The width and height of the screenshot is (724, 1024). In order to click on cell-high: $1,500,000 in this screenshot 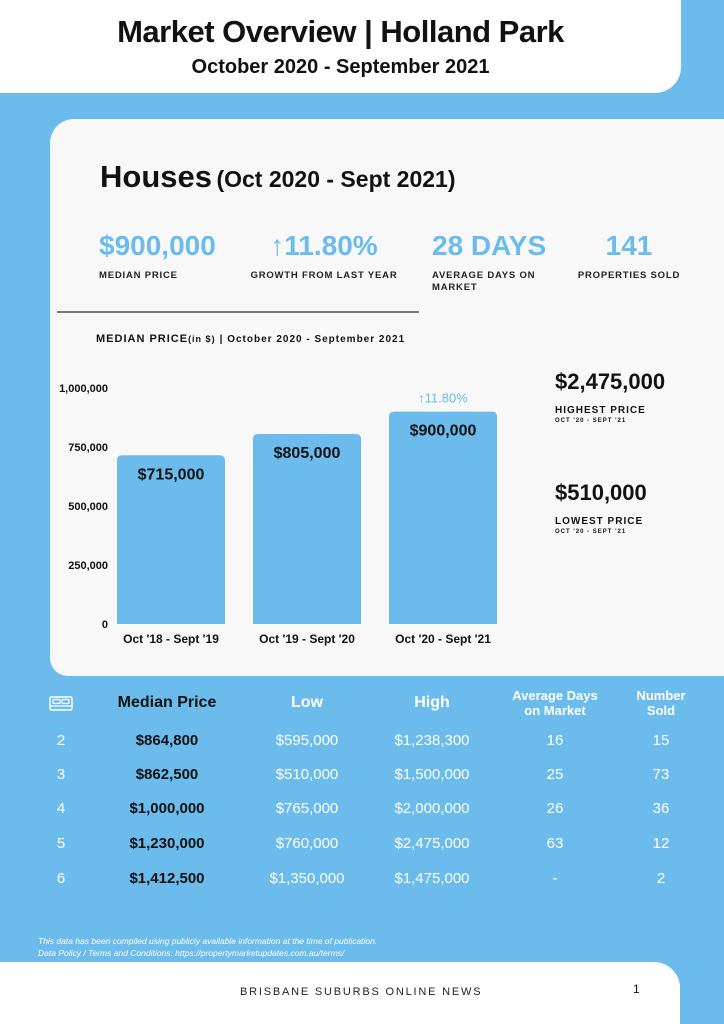, I will do `click(432, 774)`.